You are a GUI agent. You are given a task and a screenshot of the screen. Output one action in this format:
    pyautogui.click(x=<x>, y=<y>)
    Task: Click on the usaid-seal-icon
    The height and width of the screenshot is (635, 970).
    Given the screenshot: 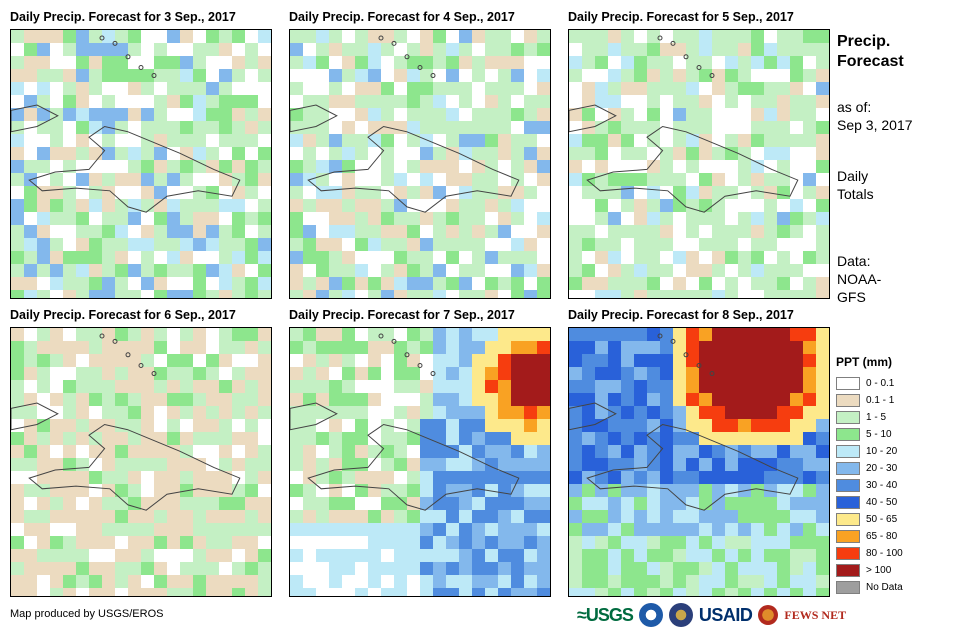 What is the action you would take?
    pyautogui.click(x=680, y=615)
    